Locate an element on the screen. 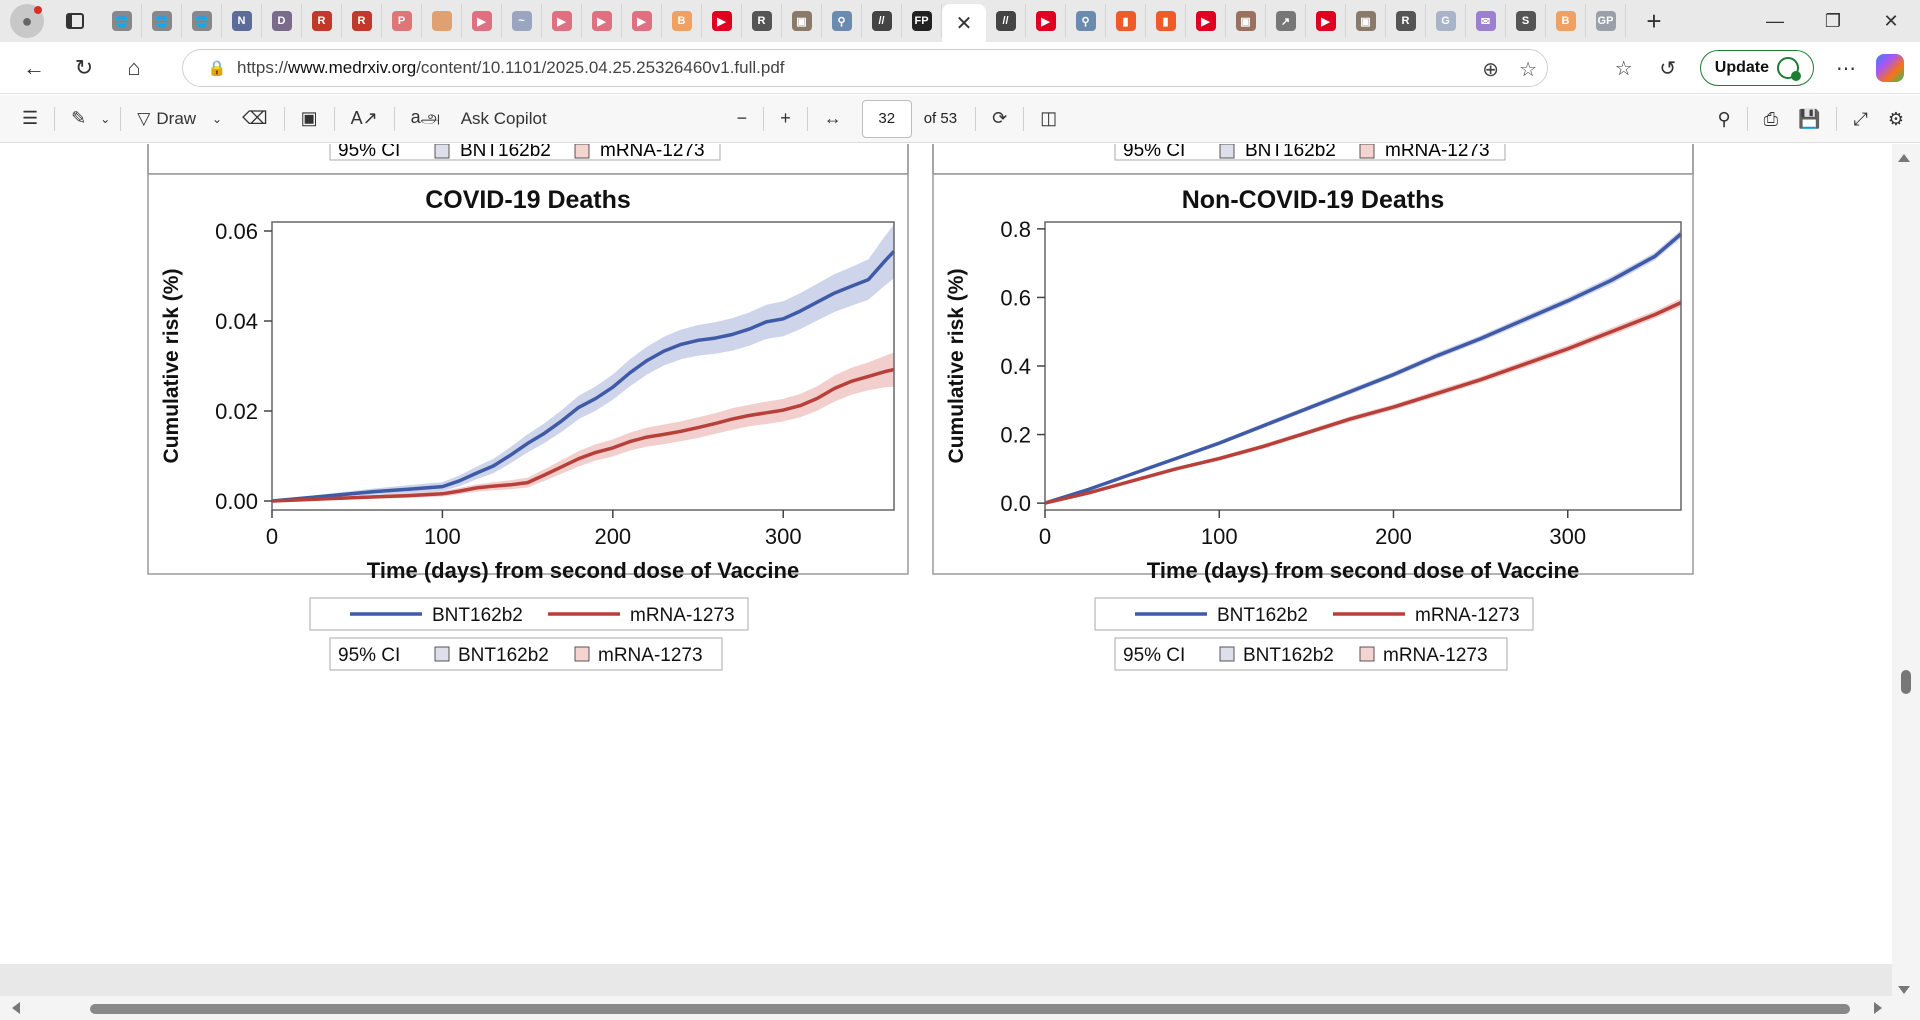 This screenshot has height=1020, width=1920. print-button: ⎙ is located at coordinates (1771, 119).